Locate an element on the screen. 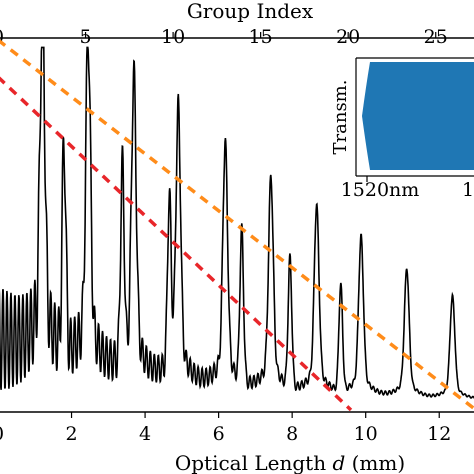 This screenshot has width=474, height=474. inset-transmission-area is located at coordinates (418, 116).